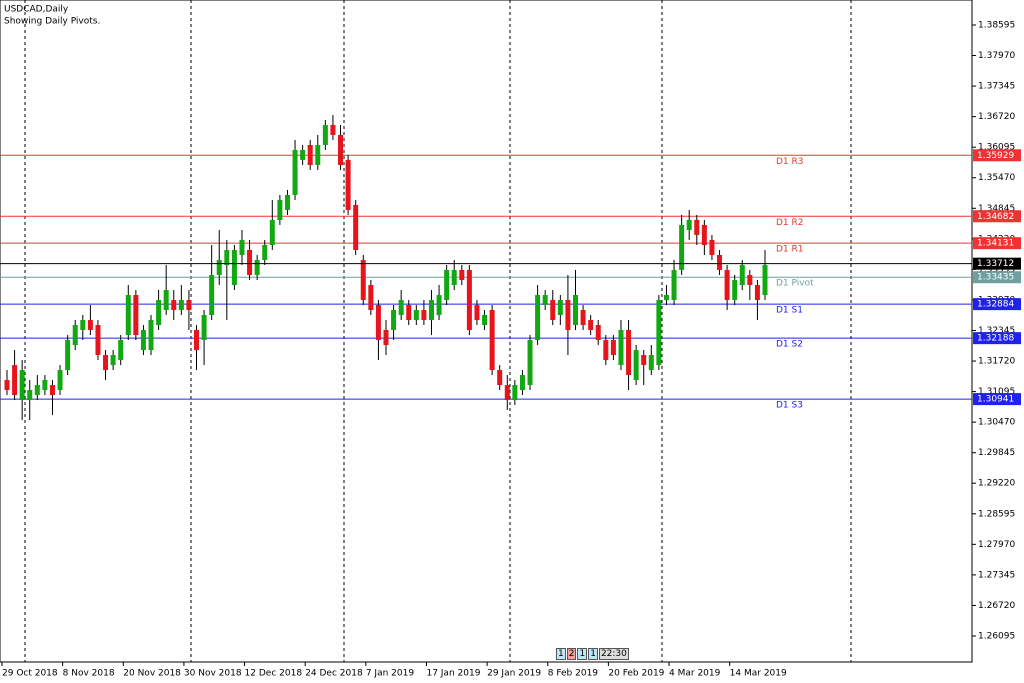  What do you see at coordinates (334, 674) in the screenshot?
I see `x-tick-label: 24 Dec 2018` at bounding box center [334, 674].